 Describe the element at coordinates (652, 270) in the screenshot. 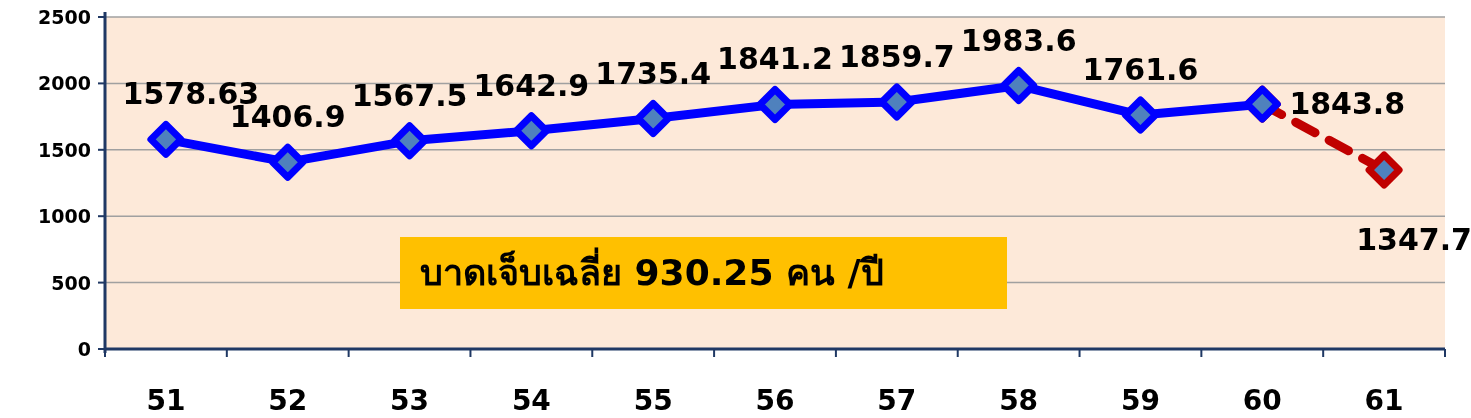

I see `annotation: บาดเจ็บเฉลี่ย 930.25 คน /ปี` at that location.